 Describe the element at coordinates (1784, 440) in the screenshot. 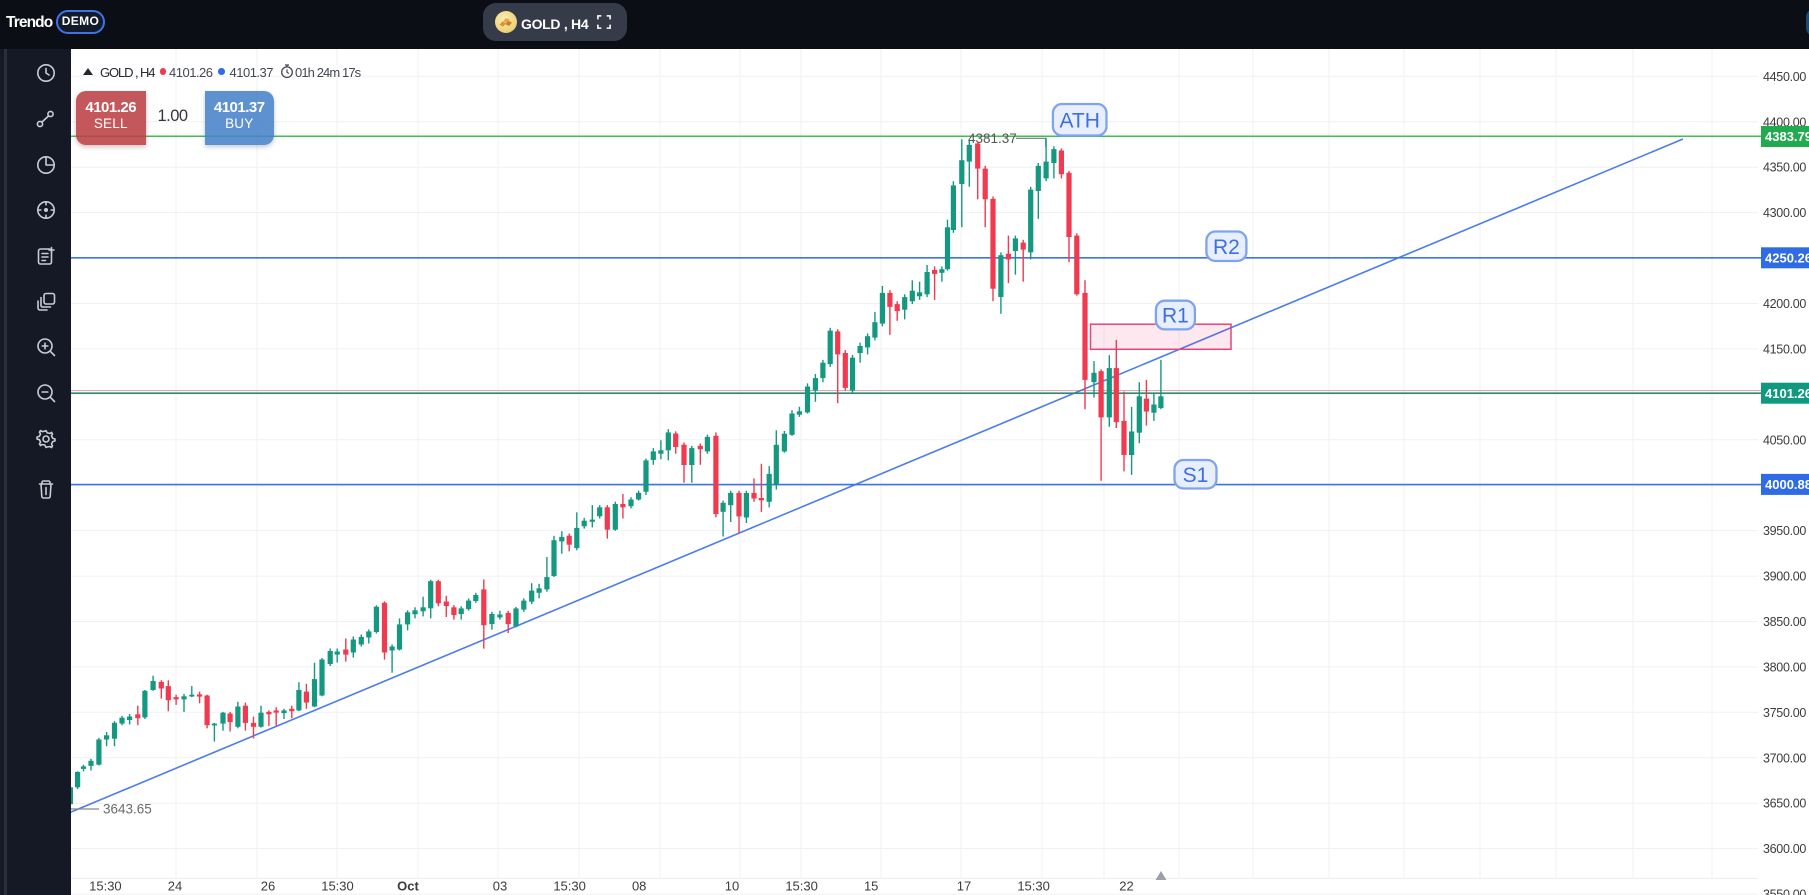

I see `svg-text: 4050.00` at that location.